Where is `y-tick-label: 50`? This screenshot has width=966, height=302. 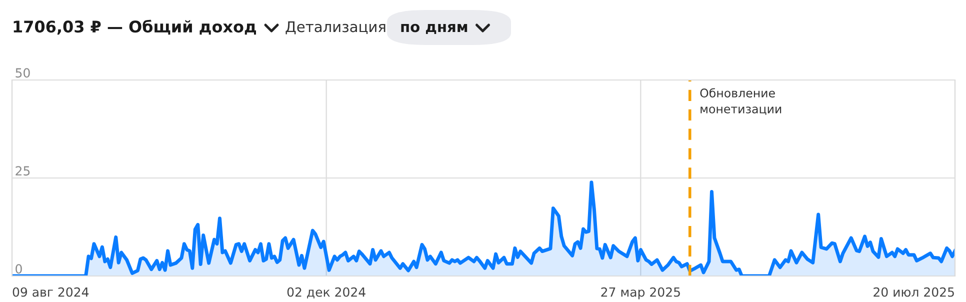
y-tick-label: 50 is located at coordinates (23, 73).